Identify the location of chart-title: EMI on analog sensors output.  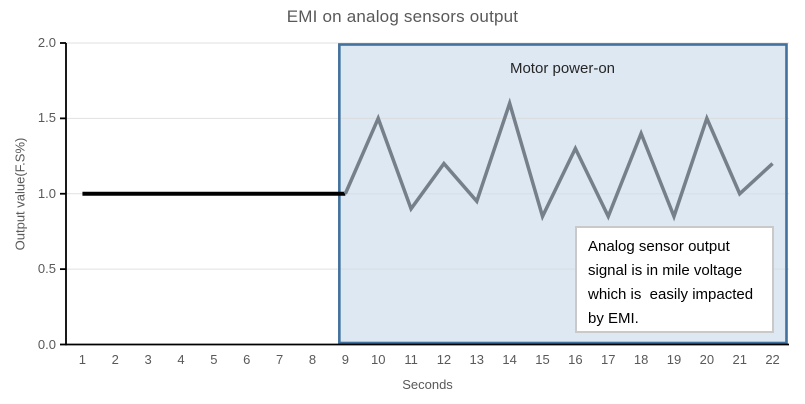
(402, 16).